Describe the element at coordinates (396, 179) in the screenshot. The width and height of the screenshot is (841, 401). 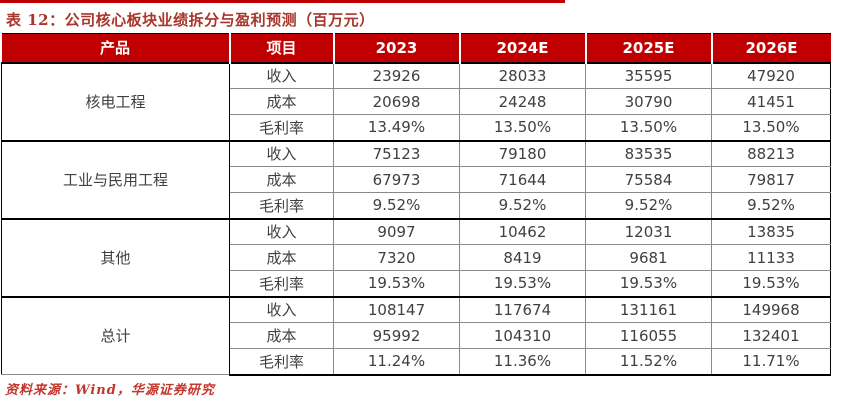
I see `value-cell: 67973` at that location.